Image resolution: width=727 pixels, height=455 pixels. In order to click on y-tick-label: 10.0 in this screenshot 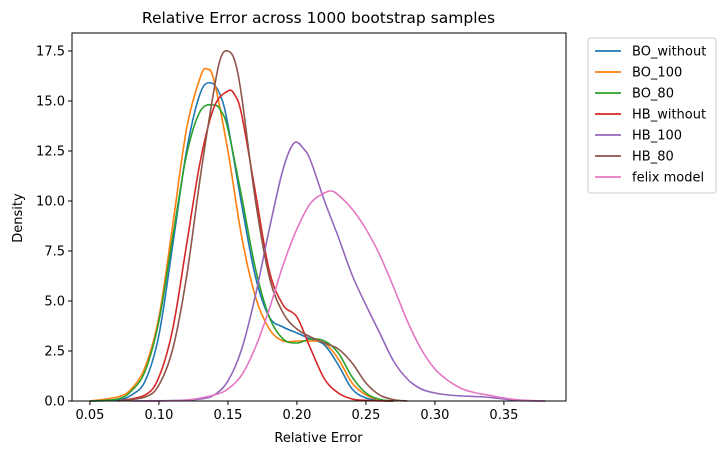, I will do `click(50, 202)`.